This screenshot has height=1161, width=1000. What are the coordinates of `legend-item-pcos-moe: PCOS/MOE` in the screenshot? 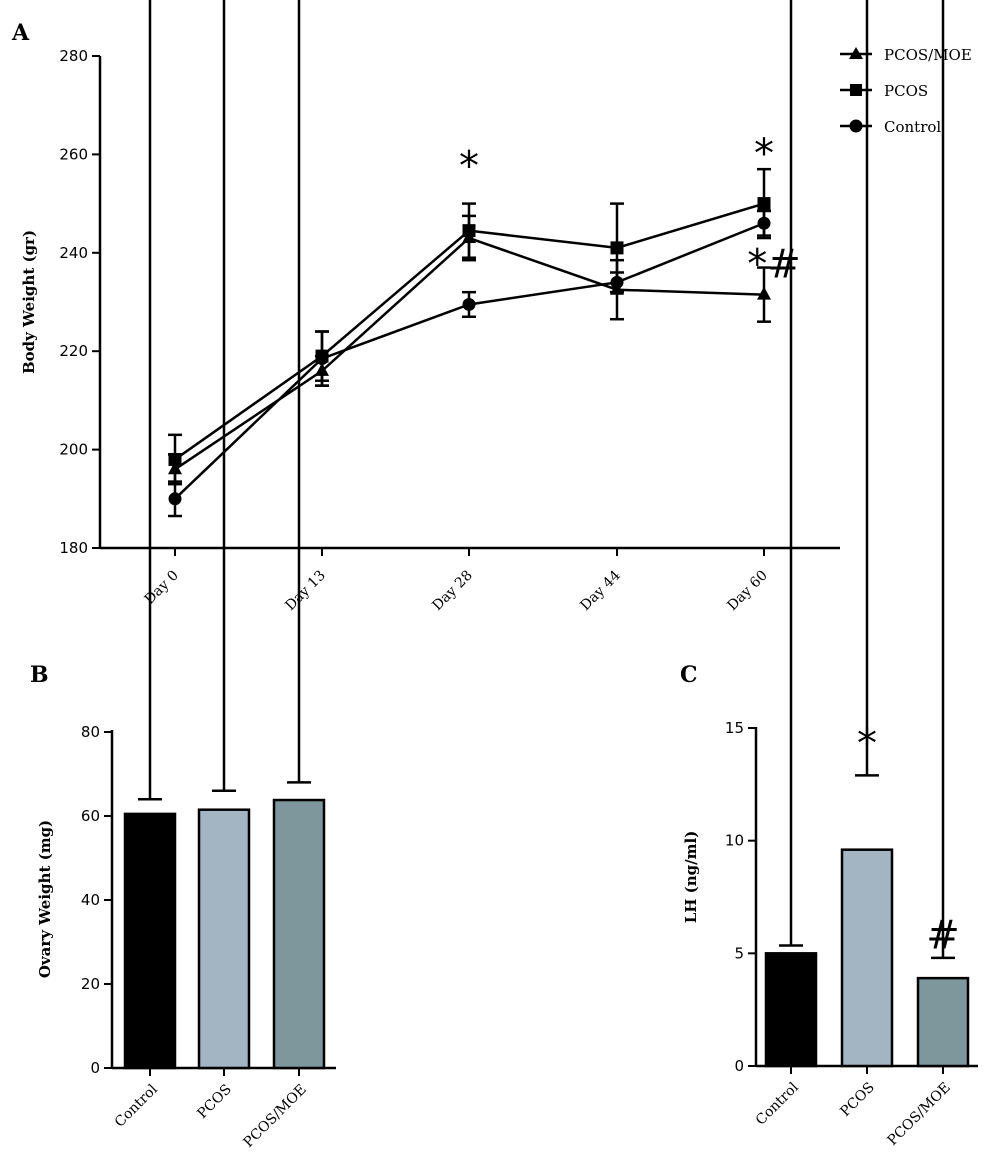 It's located at (906, 55).